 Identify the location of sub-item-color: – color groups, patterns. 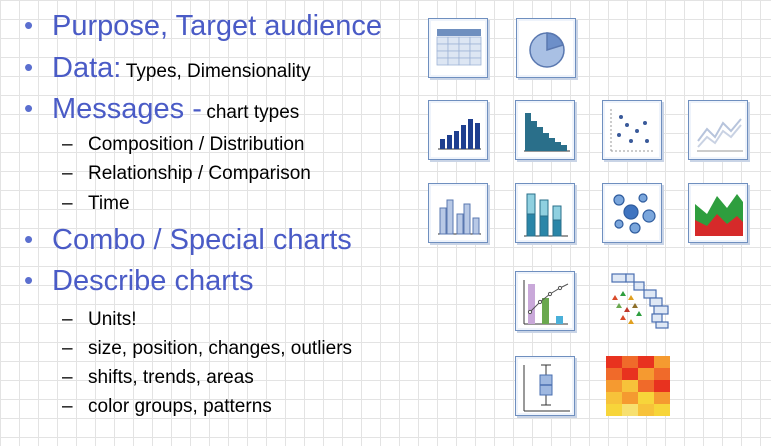
(167, 407).